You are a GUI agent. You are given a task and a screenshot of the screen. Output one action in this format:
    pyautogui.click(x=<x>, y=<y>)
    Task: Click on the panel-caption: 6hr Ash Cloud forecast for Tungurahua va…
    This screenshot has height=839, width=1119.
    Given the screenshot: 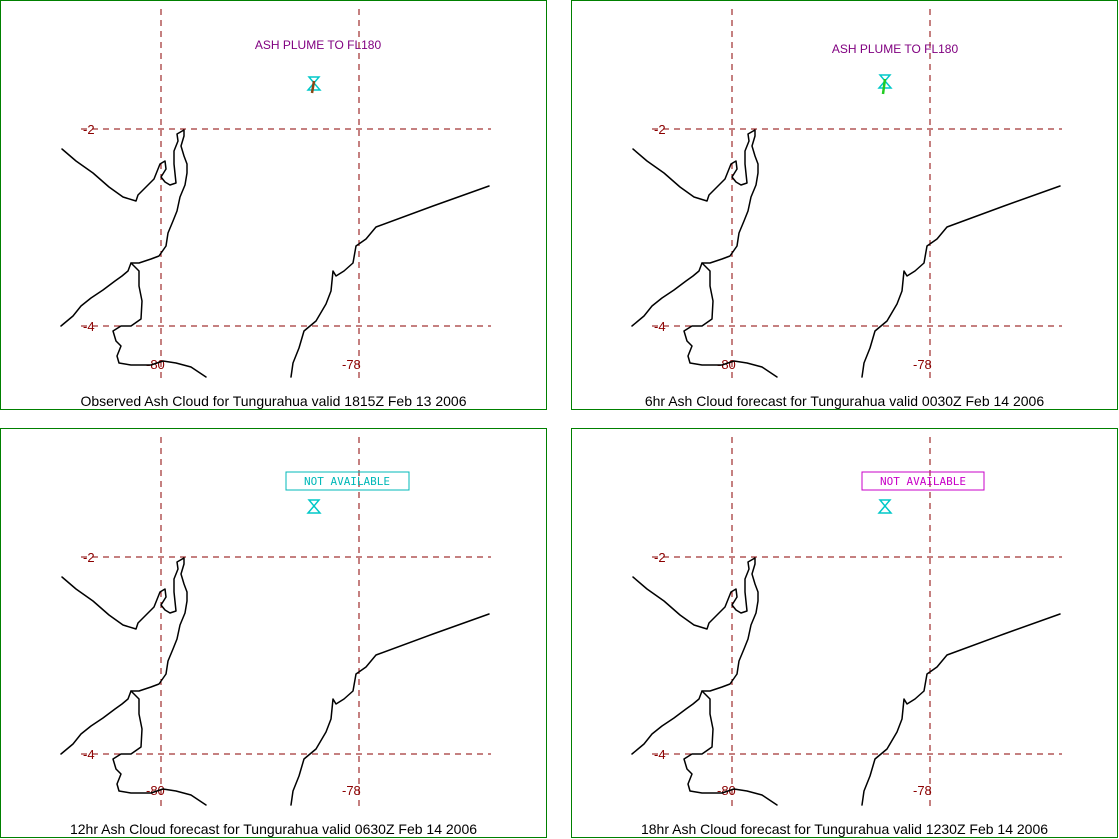 What is the action you would take?
    pyautogui.click(x=844, y=401)
    